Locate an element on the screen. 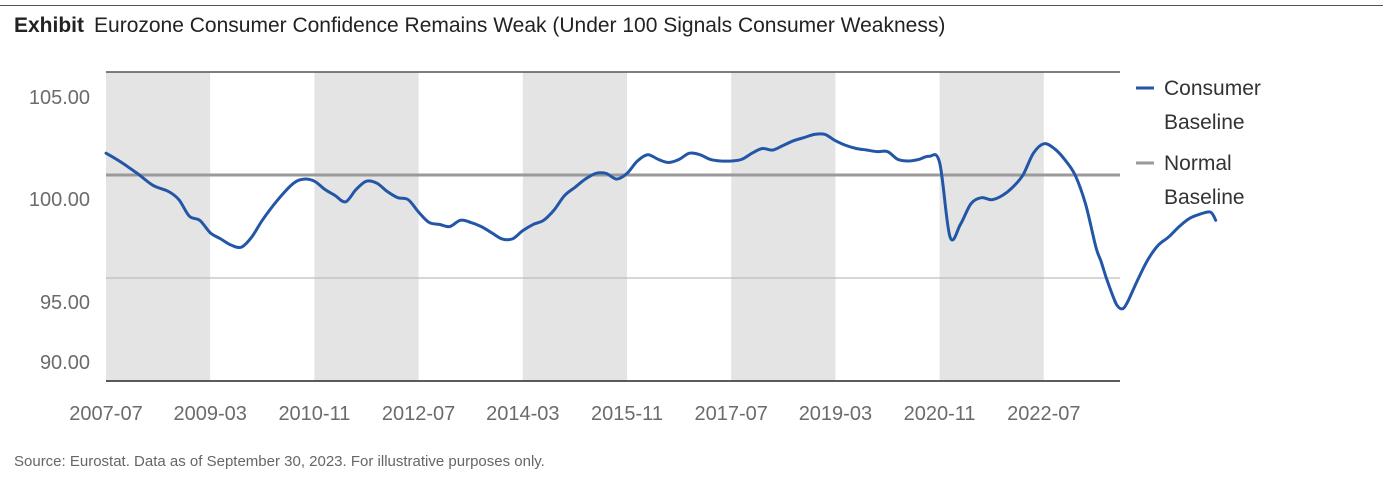  x-tick-label: 2007-07 is located at coordinates (105, 414).